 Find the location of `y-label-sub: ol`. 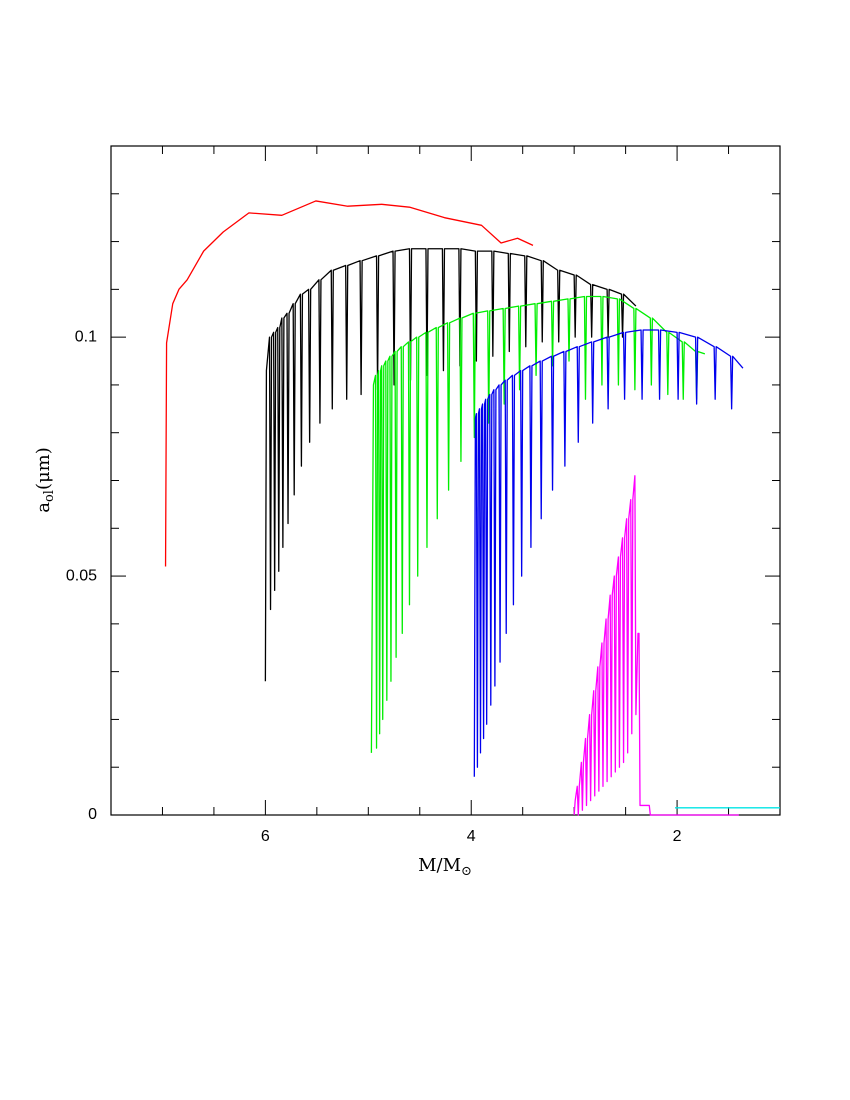

y-label-sub: ol is located at coordinates (49, 496).